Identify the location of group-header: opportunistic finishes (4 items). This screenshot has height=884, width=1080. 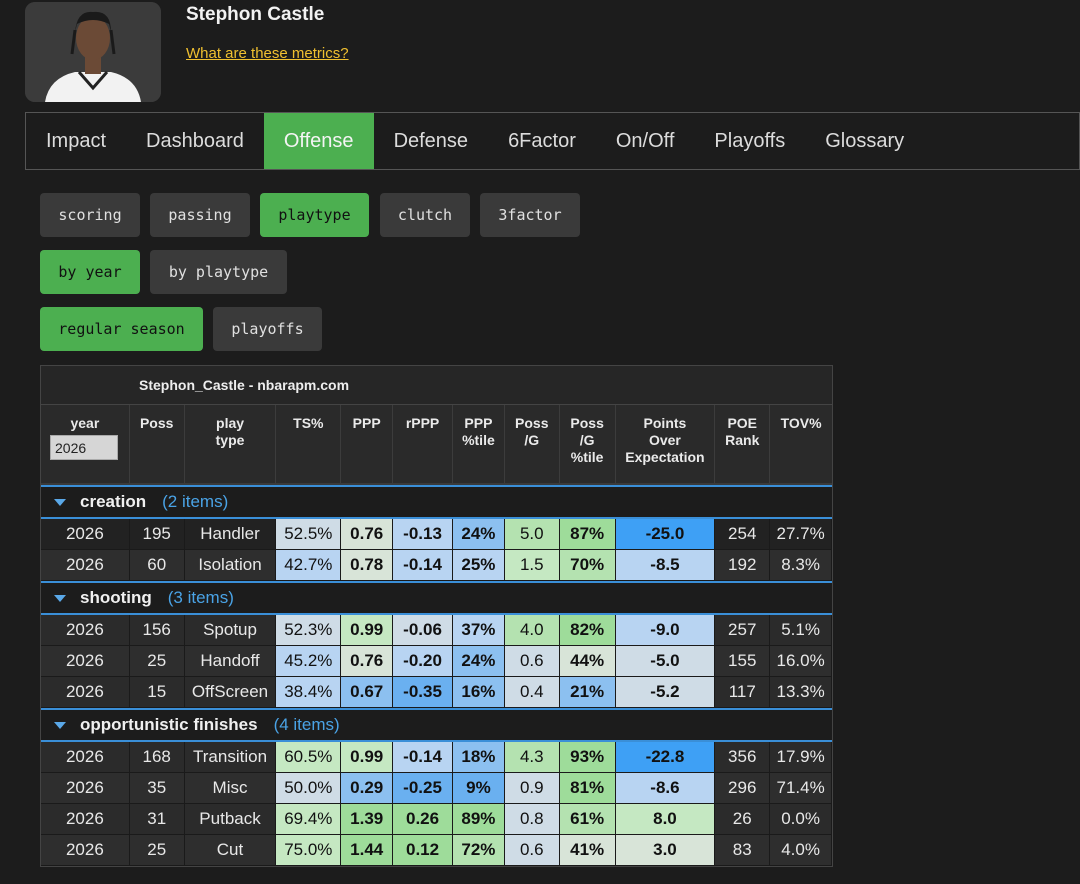
(436, 725).